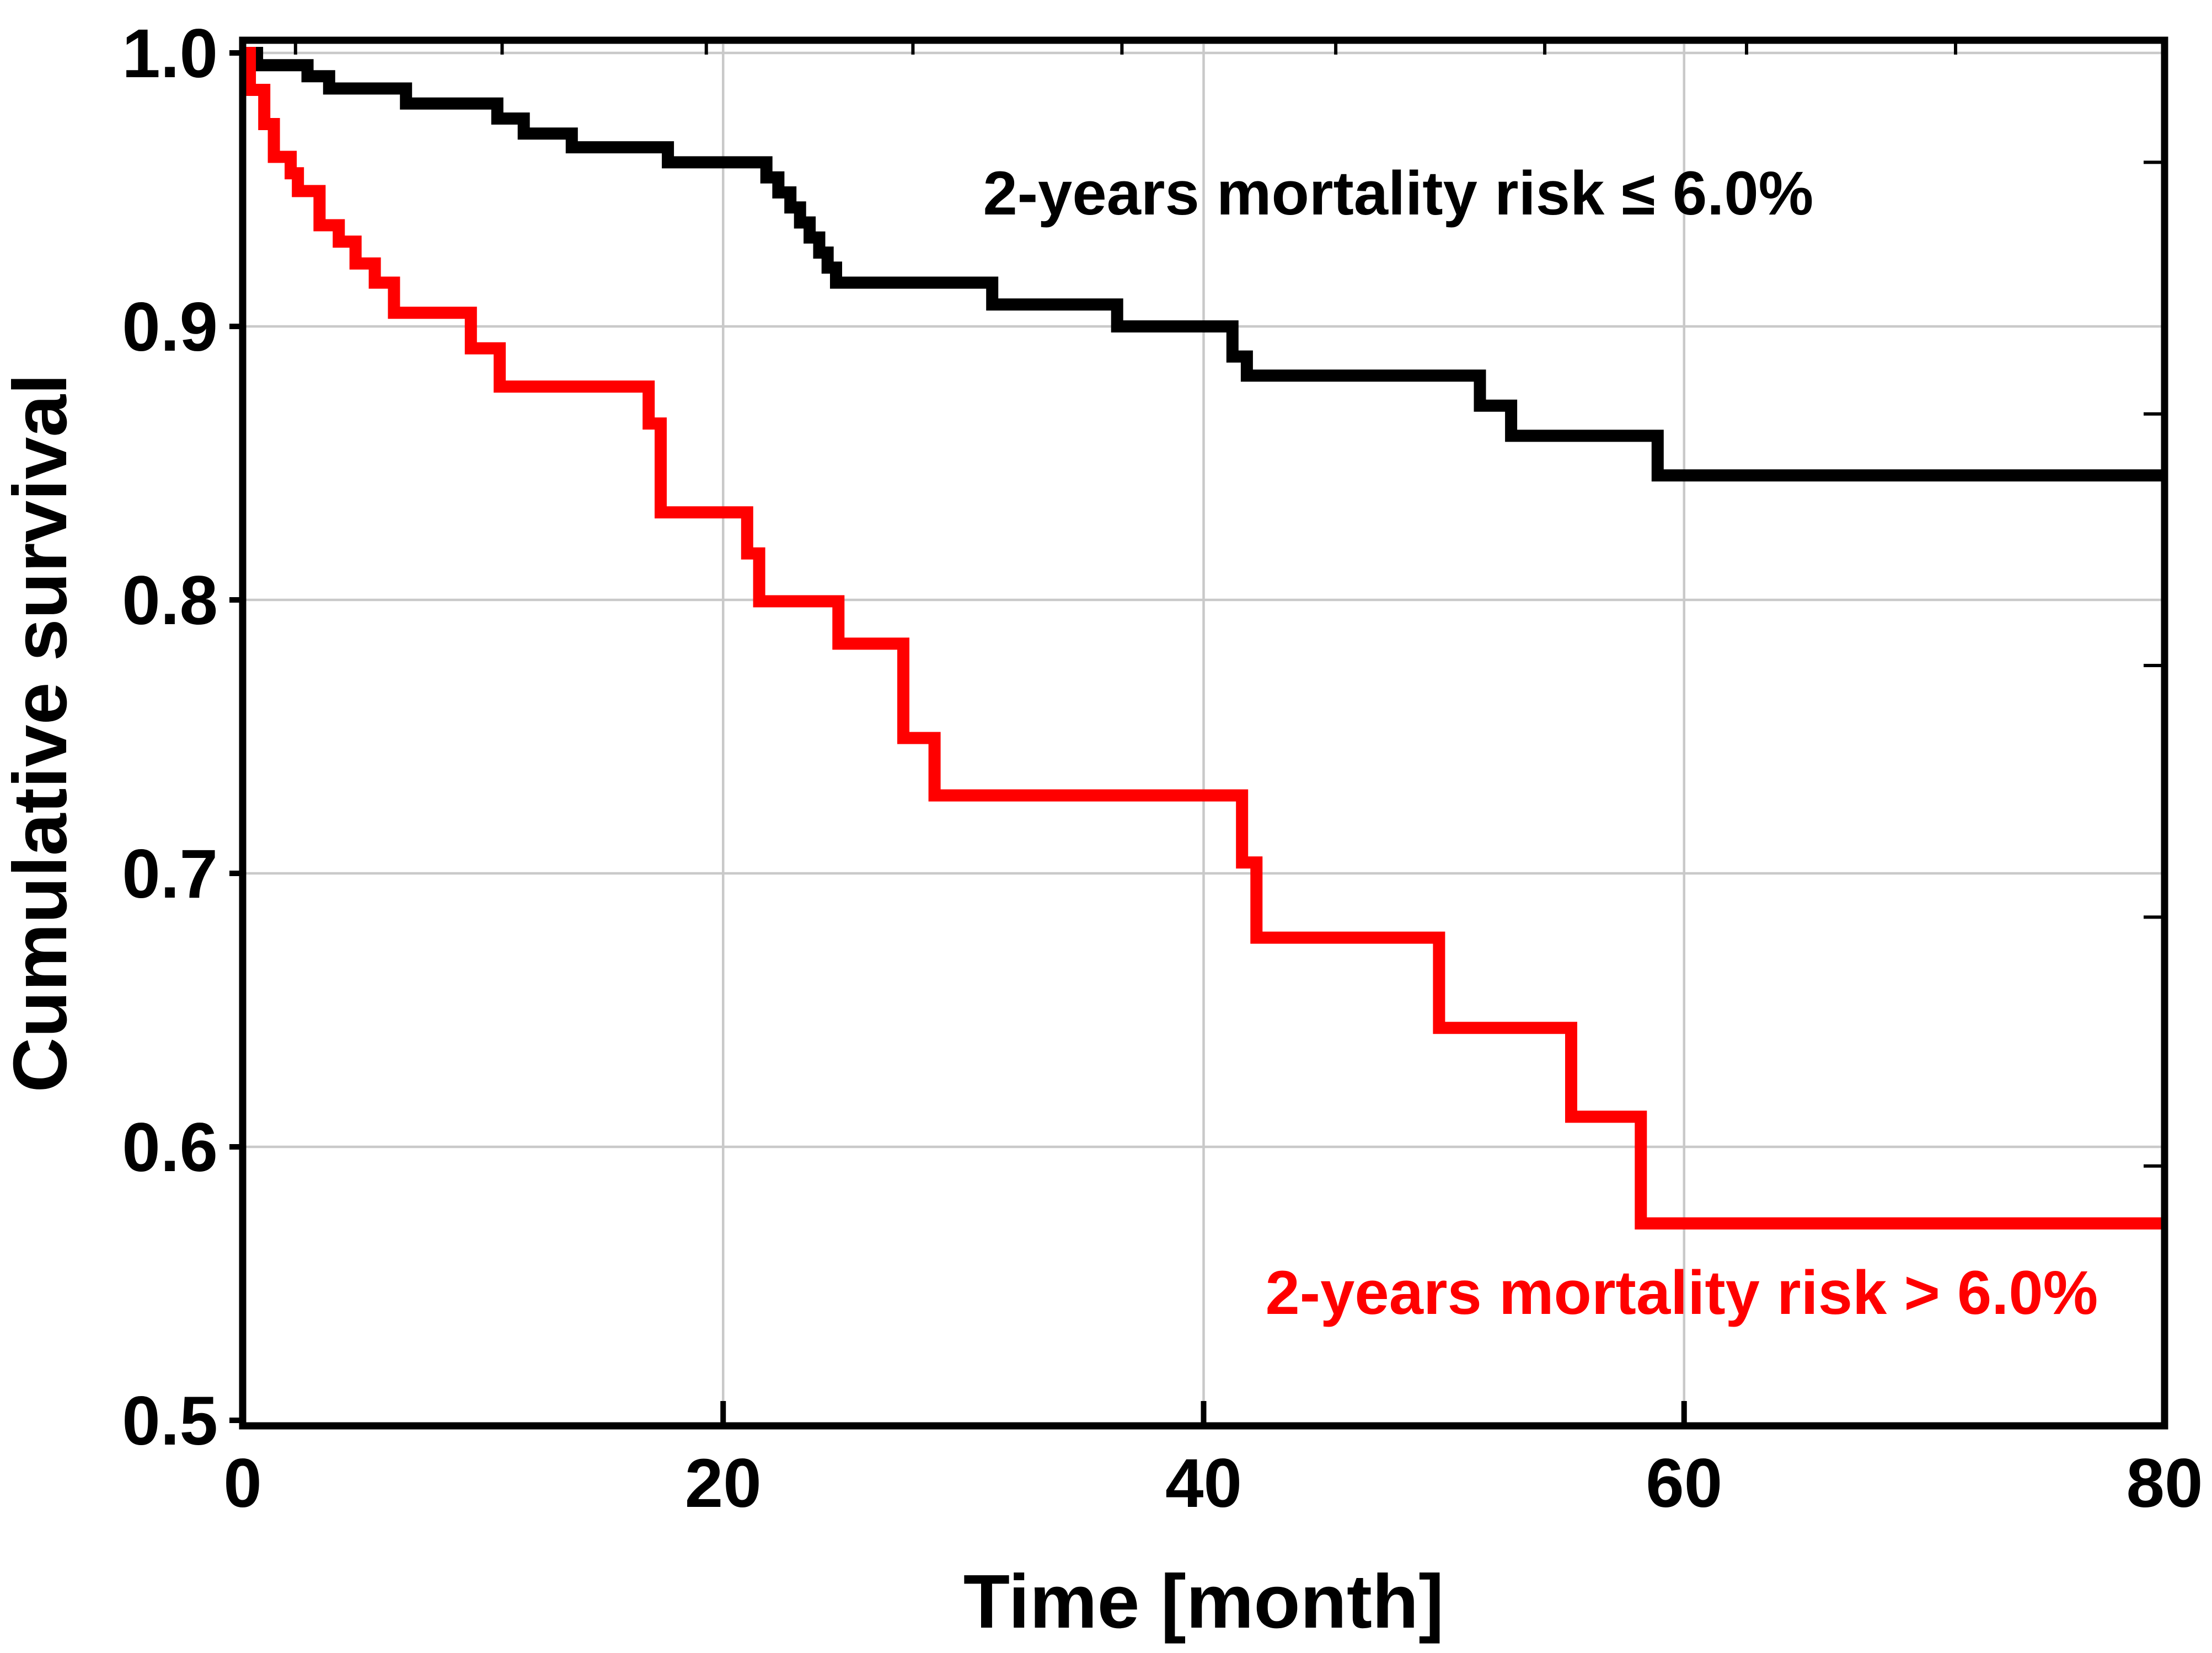 This screenshot has height=1653, width=2212. I want to click on annotation-low-risk-label: 2-years mortality risk ≤ 6.0%, so click(1398, 193).